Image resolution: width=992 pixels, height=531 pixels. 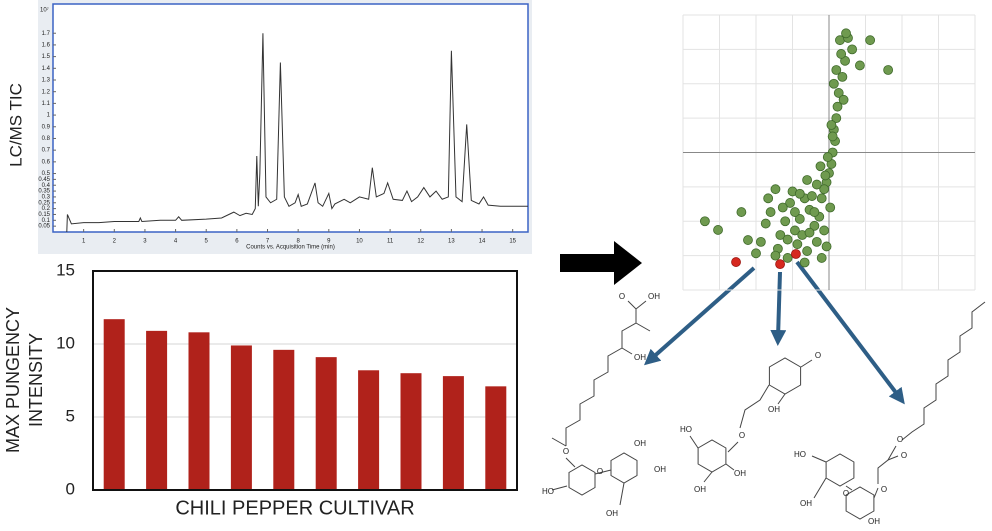 I want to click on y-unit-label: 10⁷, so click(x=44, y=10).